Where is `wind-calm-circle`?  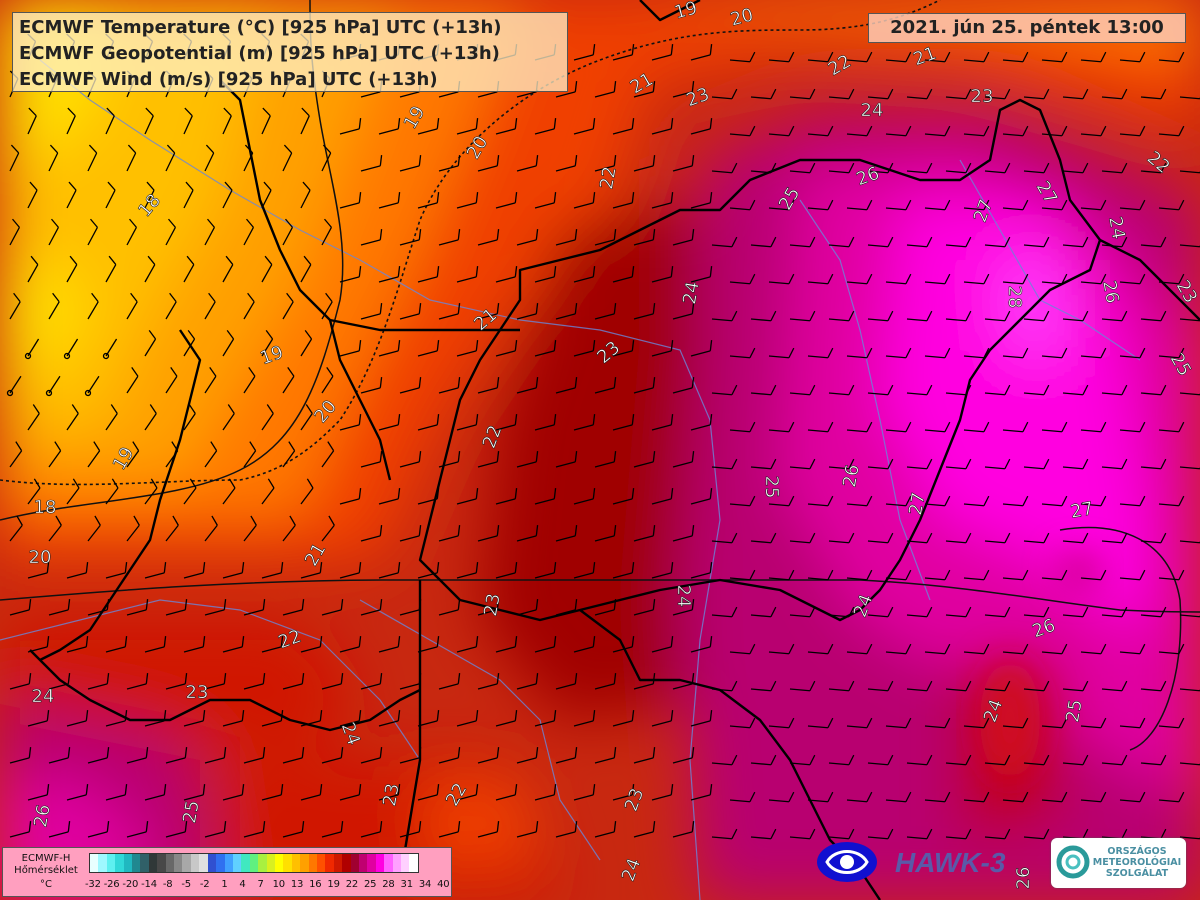
wind-calm-circle is located at coordinates (49, 393).